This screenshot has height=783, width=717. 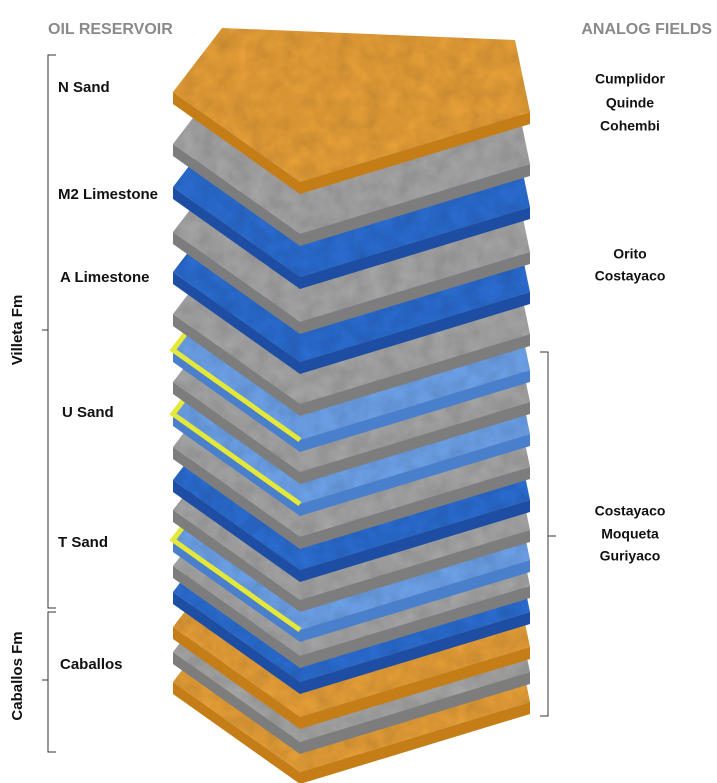 I want to click on analog-field: Moqueta, so click(x=630, y=534).